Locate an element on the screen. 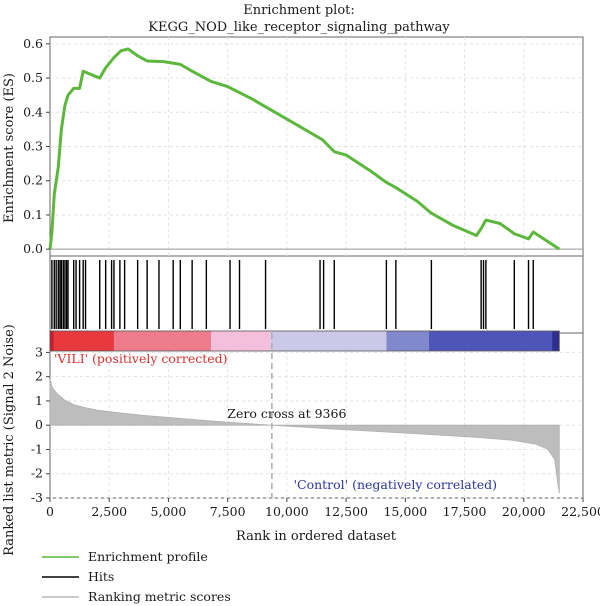 This screenshot has width=600, height=606. metric-tick-label: -1 is located at coordinates (37, 448).